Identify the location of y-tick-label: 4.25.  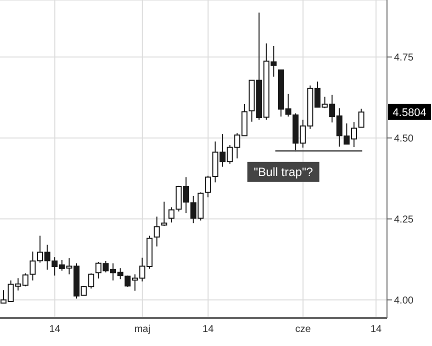
(404, 220).